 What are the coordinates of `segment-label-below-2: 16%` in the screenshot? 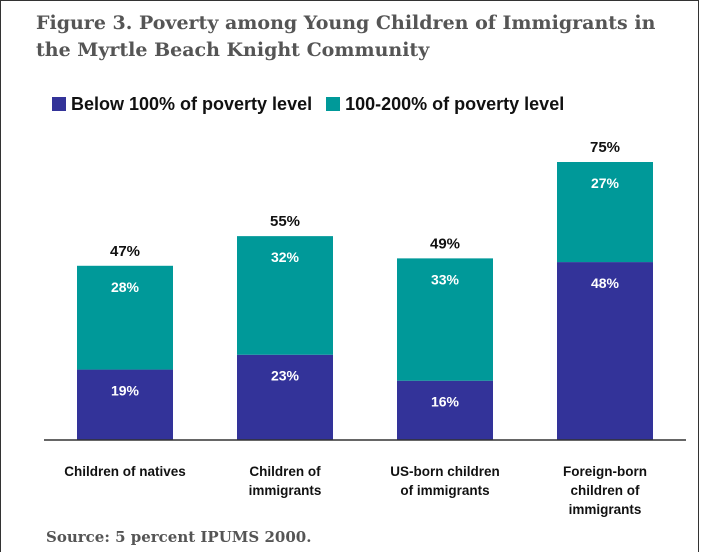 It's located at (445, 402).